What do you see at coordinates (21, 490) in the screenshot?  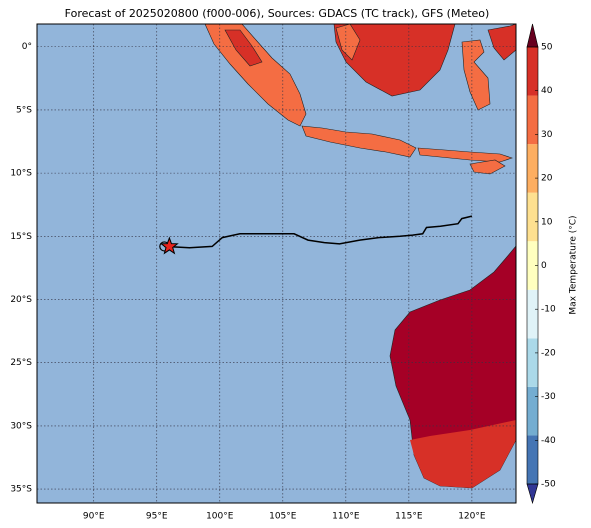 I see `y-tick-label: 35°S` at bounding box center [21, 490].